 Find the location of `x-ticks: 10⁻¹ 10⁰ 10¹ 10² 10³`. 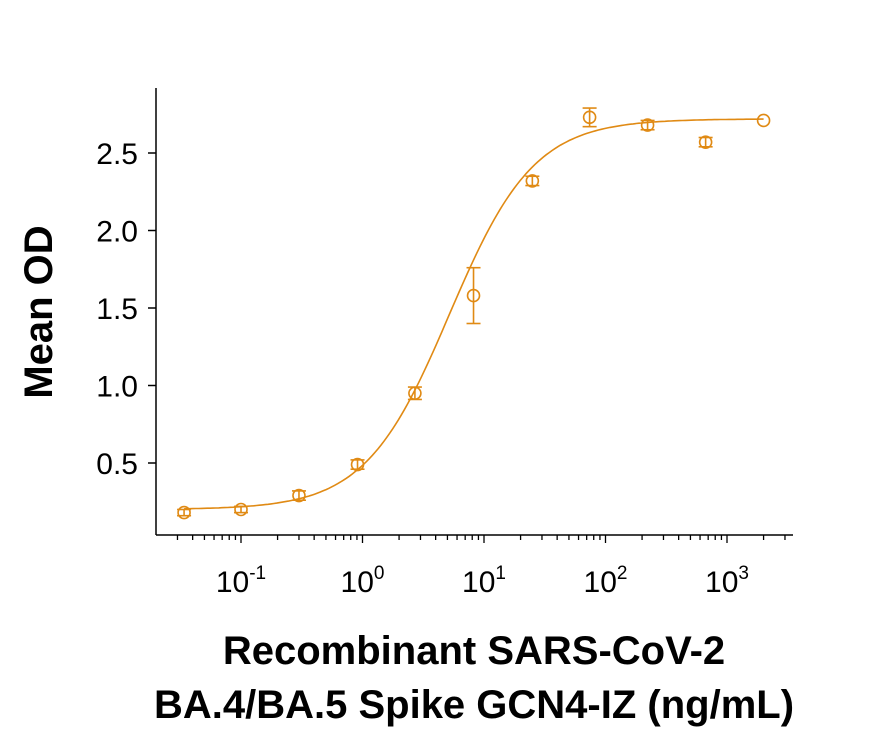

x-ticks: 10⁻¹ 10⁰ 10¹ 10² 10³ is located at coordinates (481, 567).